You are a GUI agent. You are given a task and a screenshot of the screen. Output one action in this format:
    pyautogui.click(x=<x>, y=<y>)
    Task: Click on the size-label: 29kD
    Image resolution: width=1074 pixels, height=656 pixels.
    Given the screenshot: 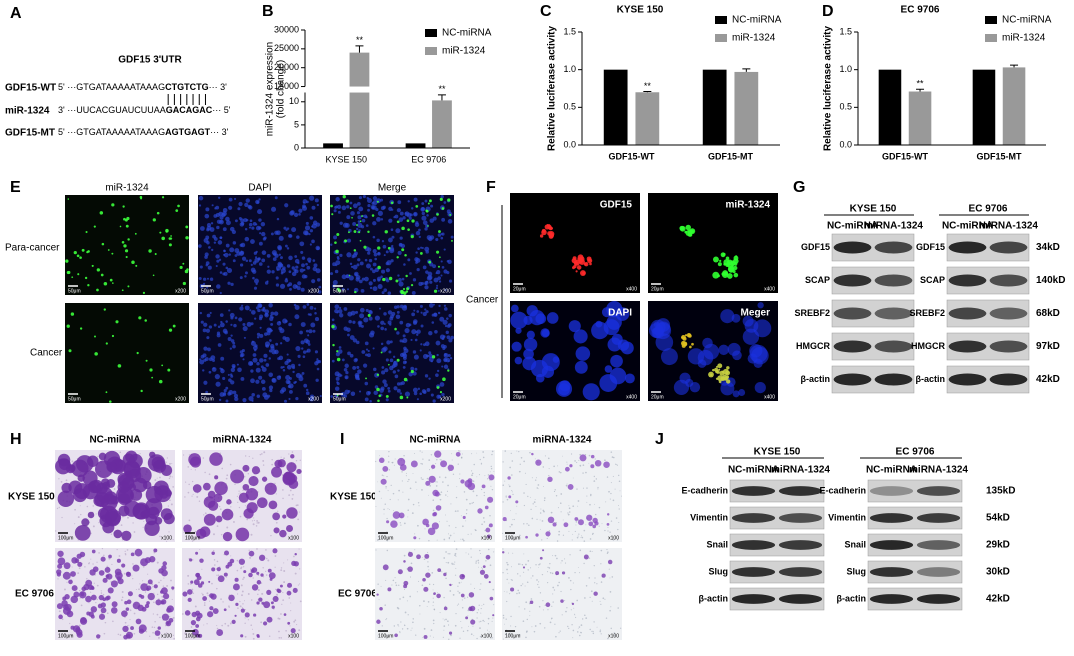 What is the action you would take?
    pyautogui.click(x=998, y=545)
    